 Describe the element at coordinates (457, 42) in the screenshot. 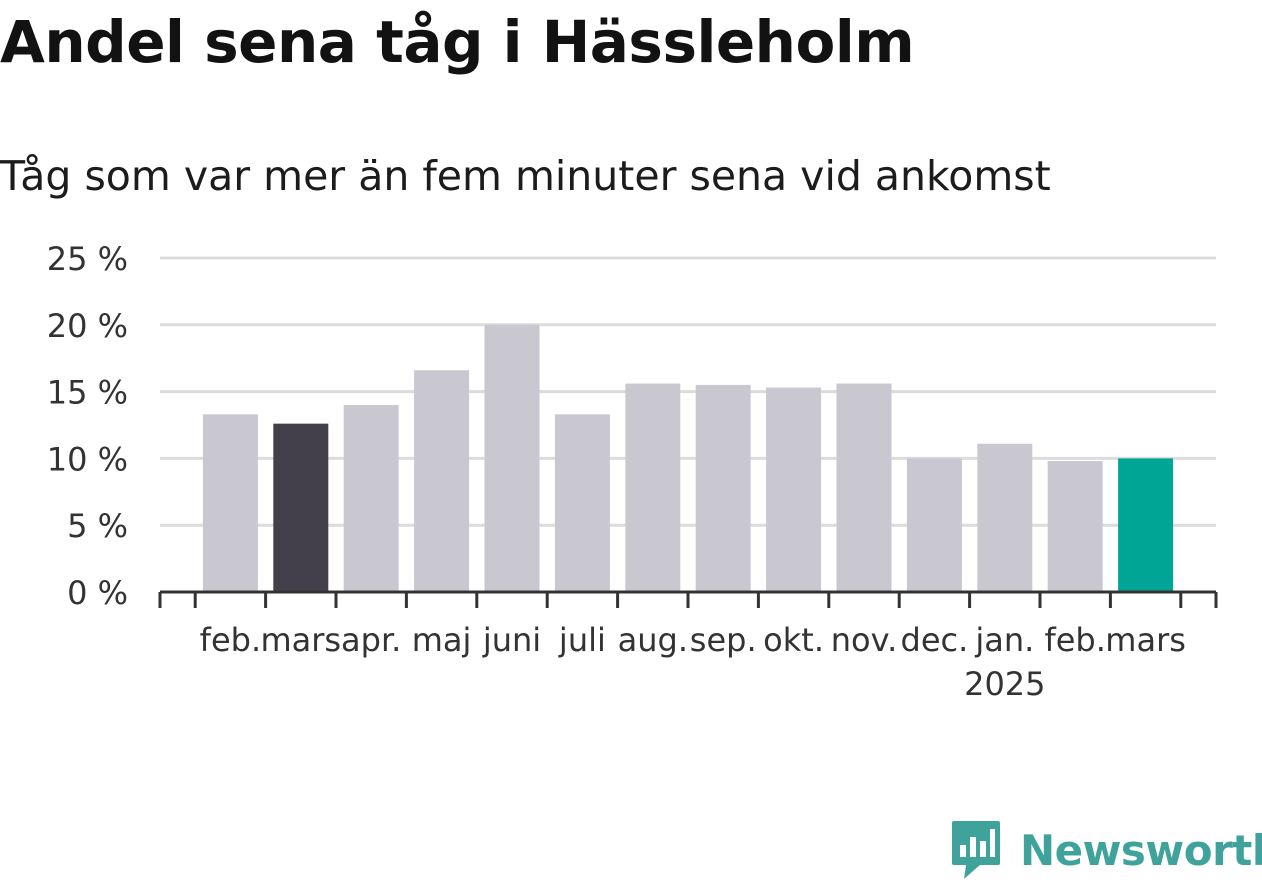

I see `chart-title: Andel sena tåg i Hässleholm` at that location.